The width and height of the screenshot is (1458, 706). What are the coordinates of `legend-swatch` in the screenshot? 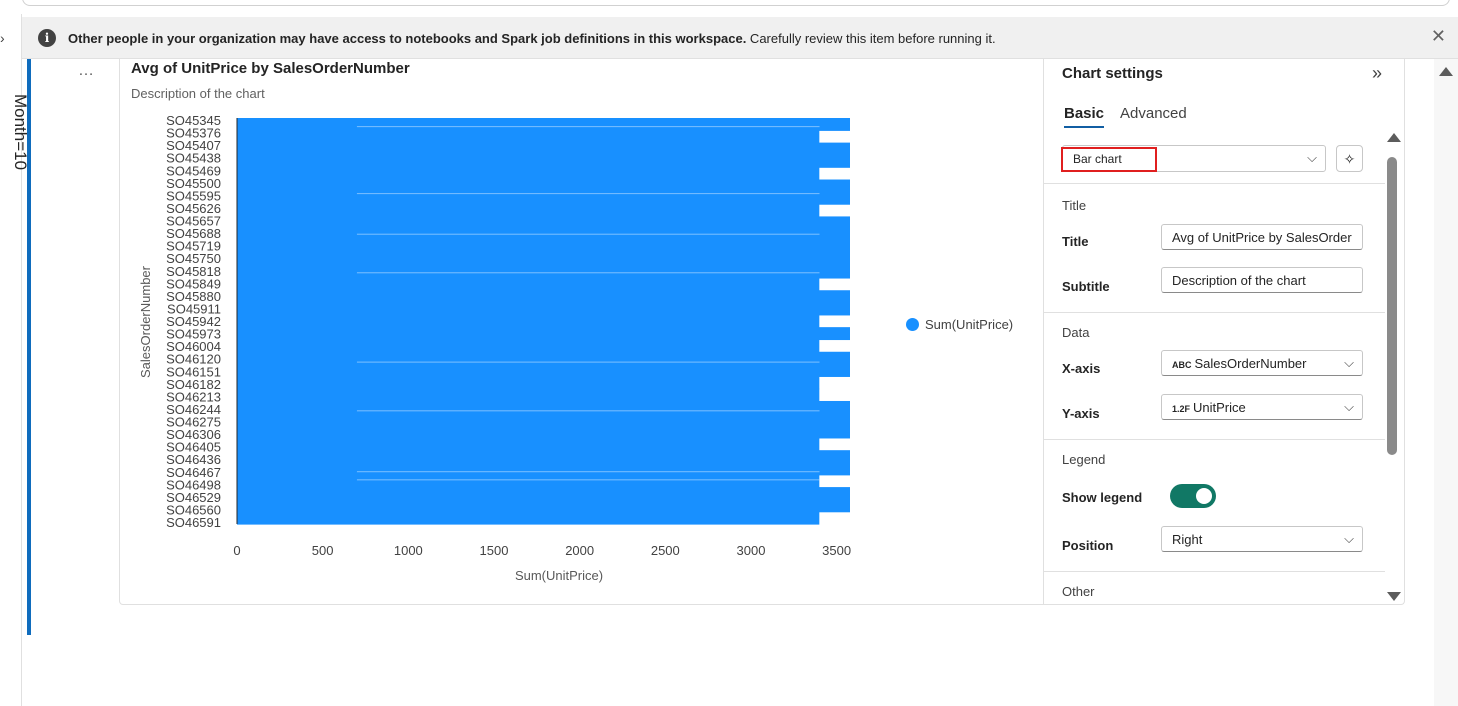 It's located at (912, 324).